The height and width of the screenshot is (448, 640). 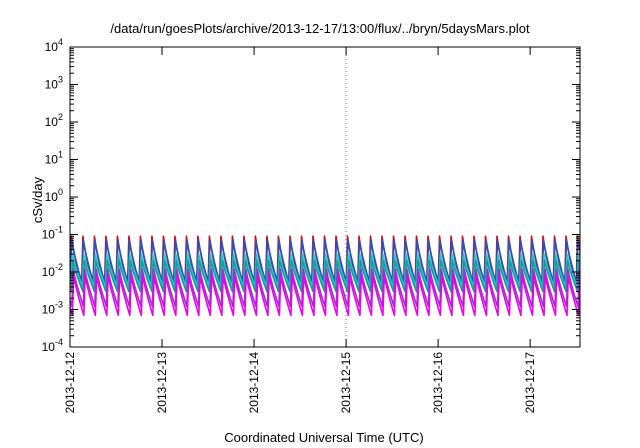 What do you see at coordinates (438, 383) in the screenshot?
I see `x-tick-label-4: 2013-12-16` at bounding box center [438, 383].